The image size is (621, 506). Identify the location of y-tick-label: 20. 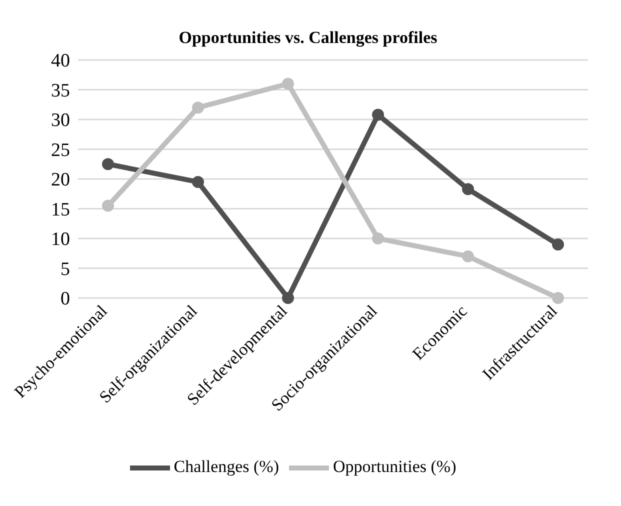
(60, 180).